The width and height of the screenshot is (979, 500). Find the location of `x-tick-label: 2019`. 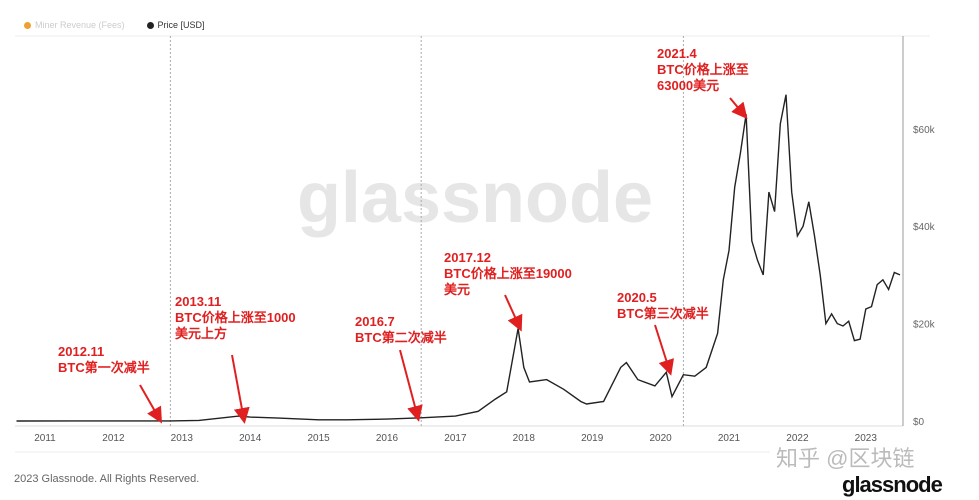

x-tick-label: 2019 is located at coordinates (592, 438).